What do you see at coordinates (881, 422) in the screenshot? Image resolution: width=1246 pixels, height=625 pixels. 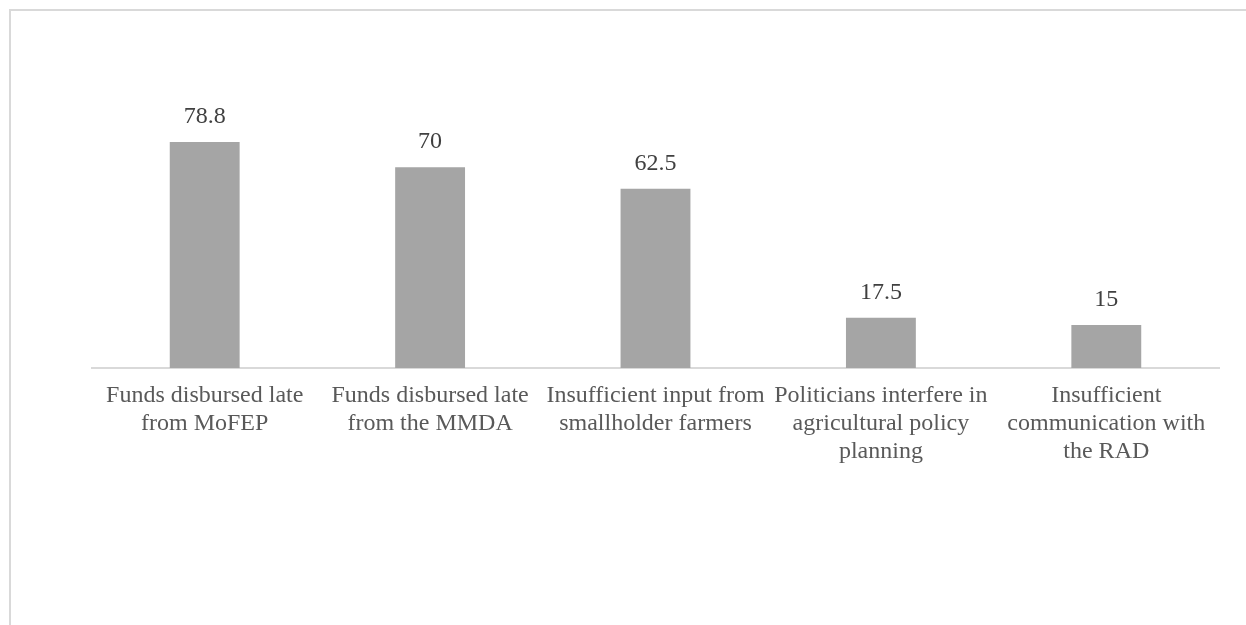 I see `x-tick-label: Politicians interfere in agricultural policy planning` at bounding box center [881, 422].